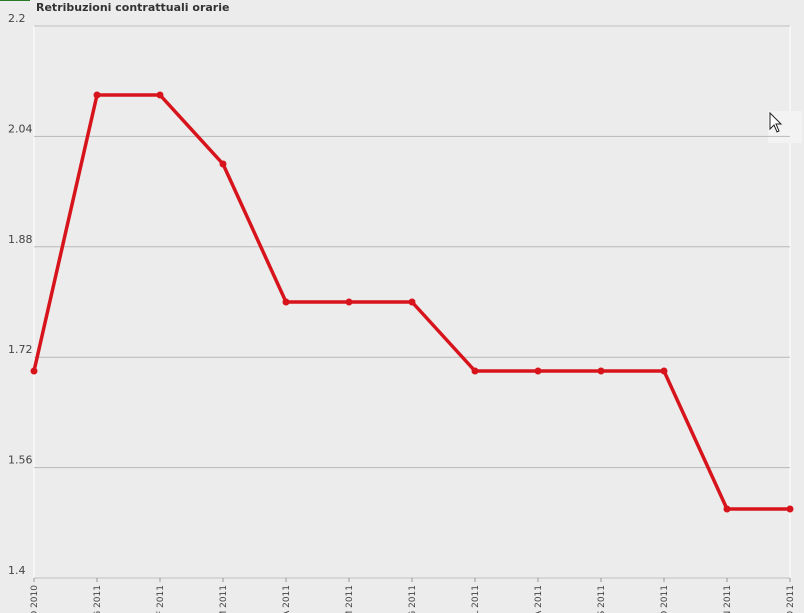 Image resolution: width=804 pixels, height=613 pixels. What do you see at coordinates (17, 18) in the screenshot?
I see `y-tick-label: 2.2` at bounding box center [17, 18].